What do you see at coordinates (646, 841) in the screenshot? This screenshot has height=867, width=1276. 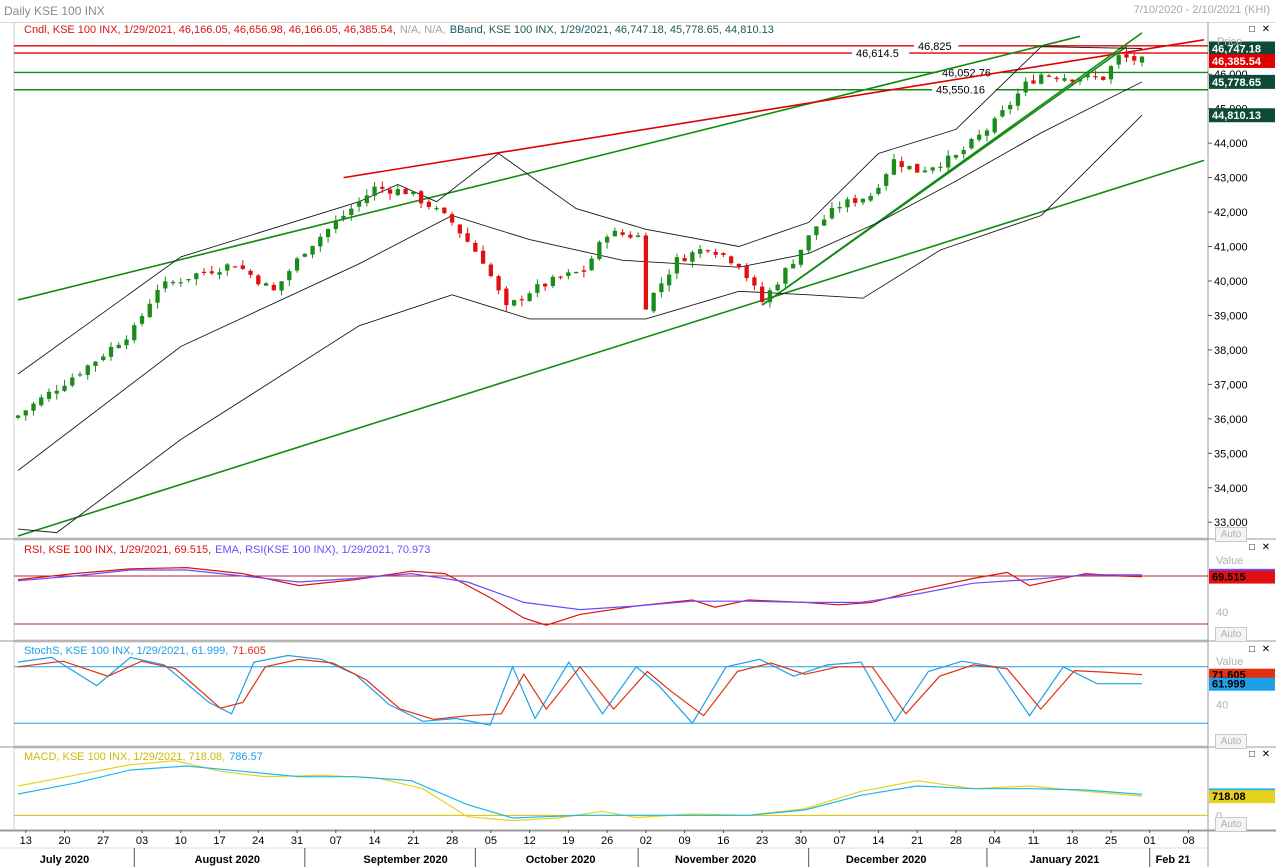 I see `x-day-label: 02` at bounding box center [646, 841].